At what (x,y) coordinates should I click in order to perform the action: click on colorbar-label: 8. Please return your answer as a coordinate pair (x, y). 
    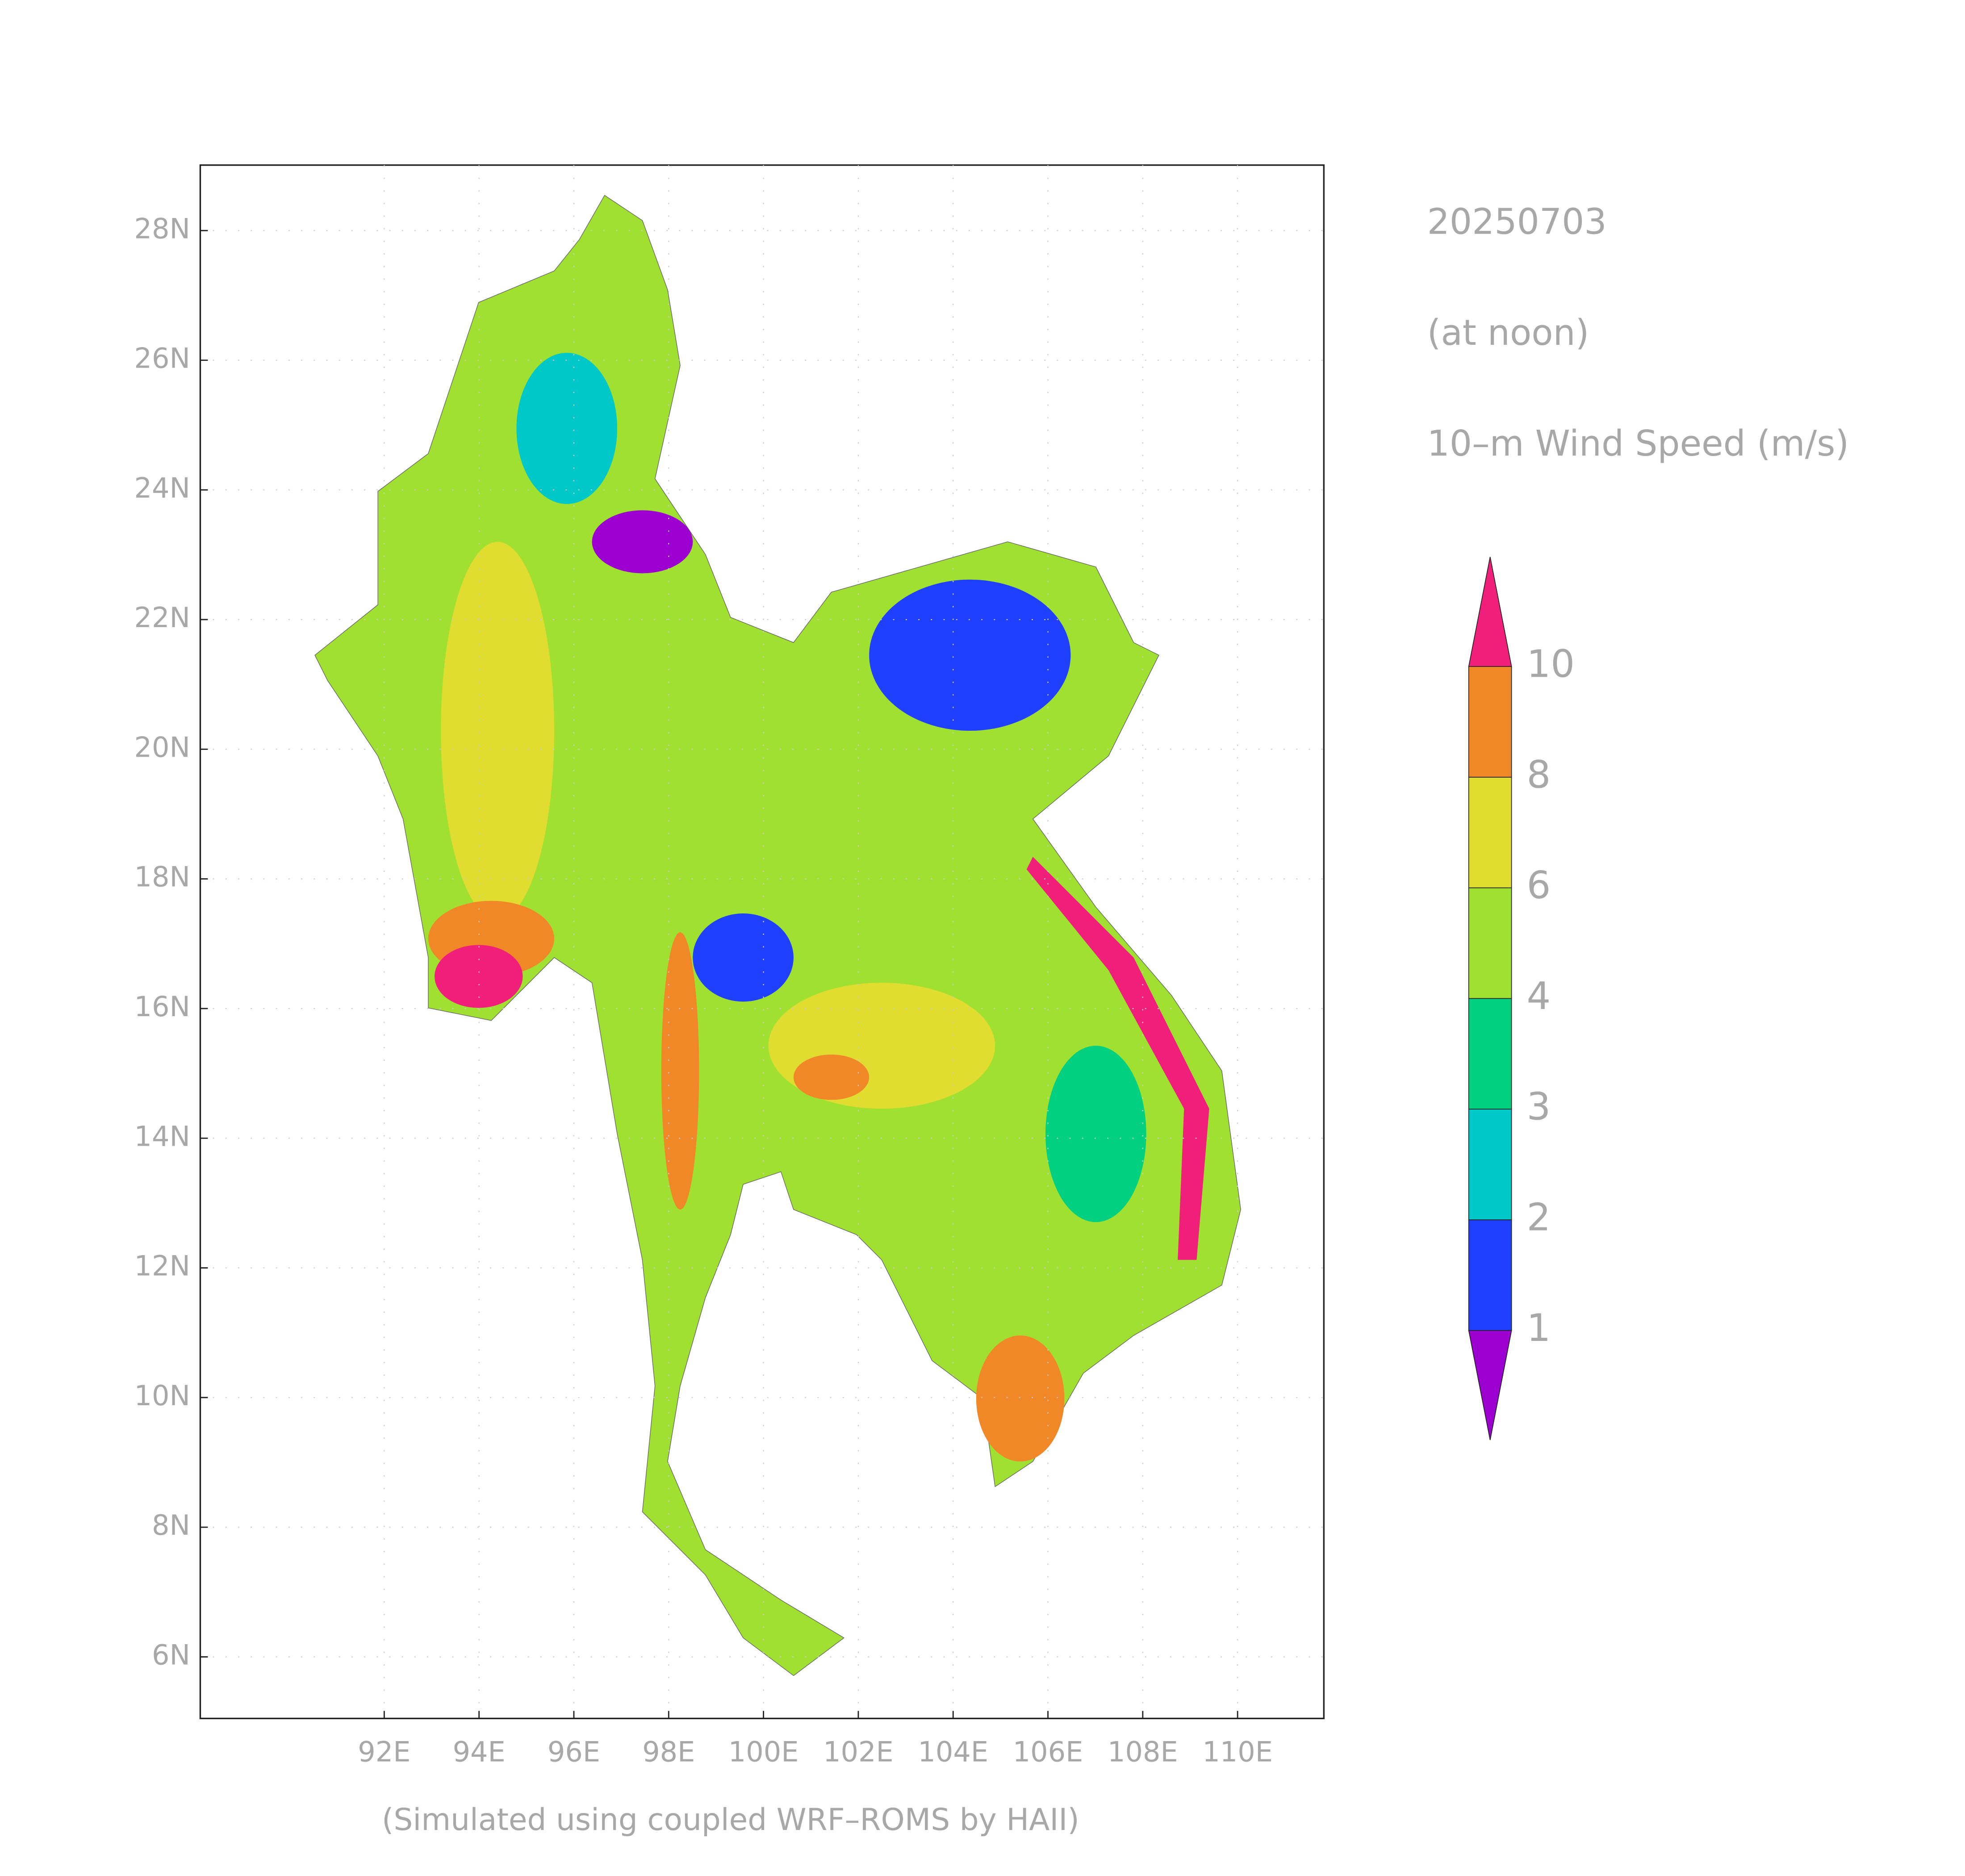
    Looking at the image, I should click on (1538, 774).